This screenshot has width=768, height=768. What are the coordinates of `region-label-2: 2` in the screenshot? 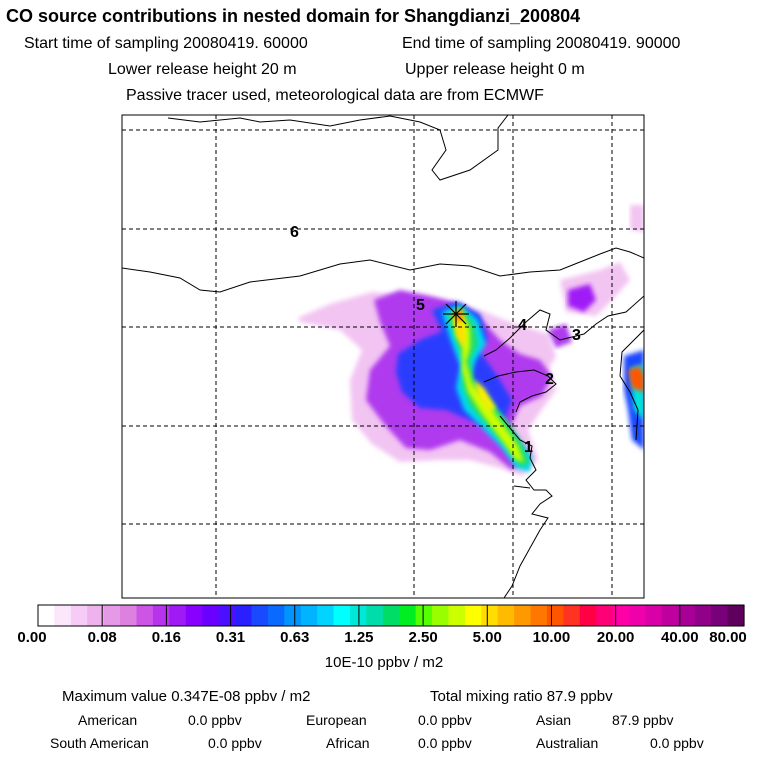 It's located at (549, 379).